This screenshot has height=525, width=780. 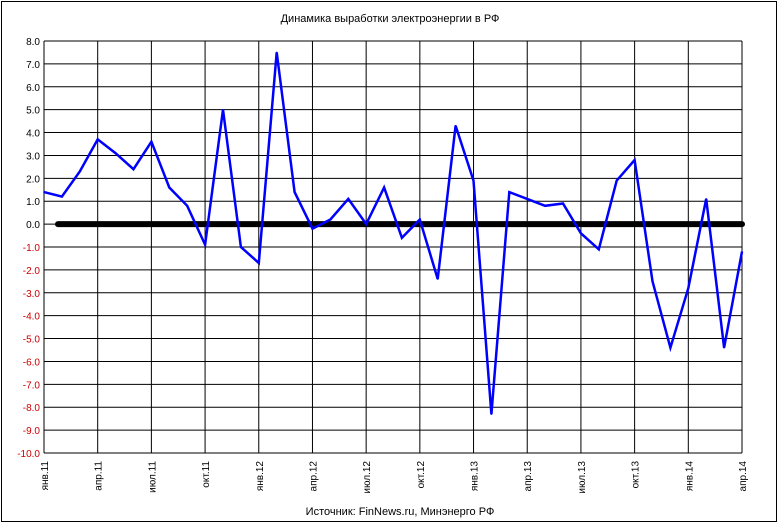 I want to click on y-tick-label: -8.0, so click(x=32, y=408).